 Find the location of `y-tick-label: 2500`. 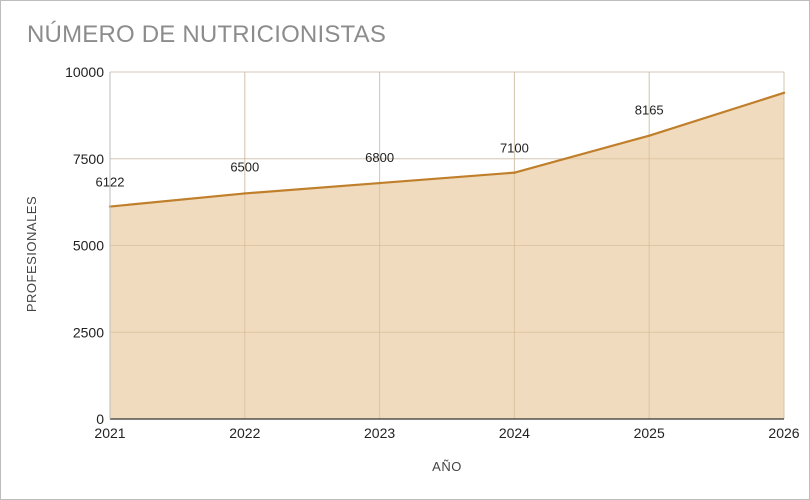

y-tick-label: 2500 is located at coordinates (88, 332).